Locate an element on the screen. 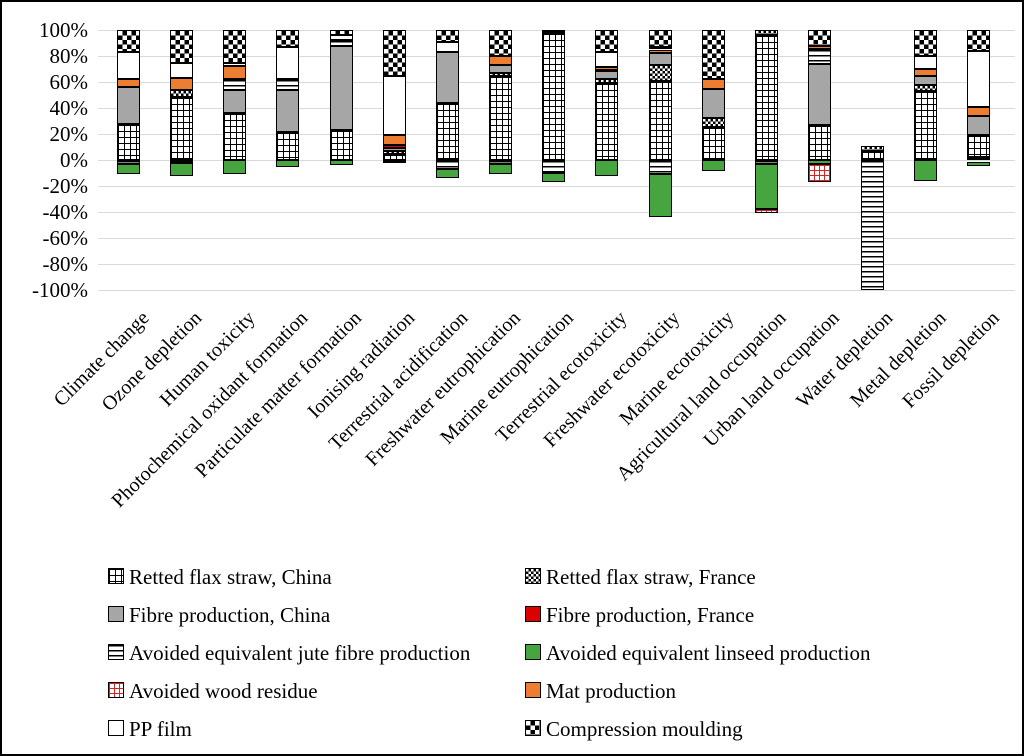 The width and height of the screenshot is (1024, 756). y-axis-tick-label: -100% is located at coordinates (60, 290).